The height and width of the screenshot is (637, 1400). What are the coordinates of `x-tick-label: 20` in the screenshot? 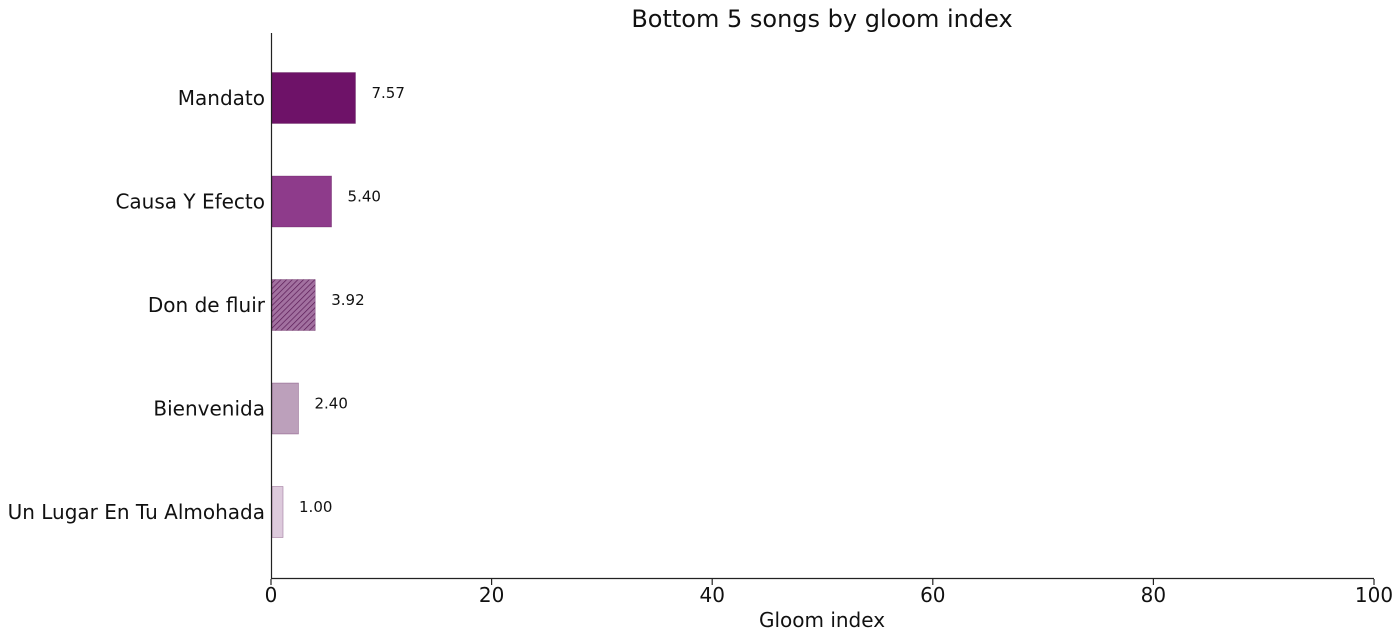 It's located at (491, 595).